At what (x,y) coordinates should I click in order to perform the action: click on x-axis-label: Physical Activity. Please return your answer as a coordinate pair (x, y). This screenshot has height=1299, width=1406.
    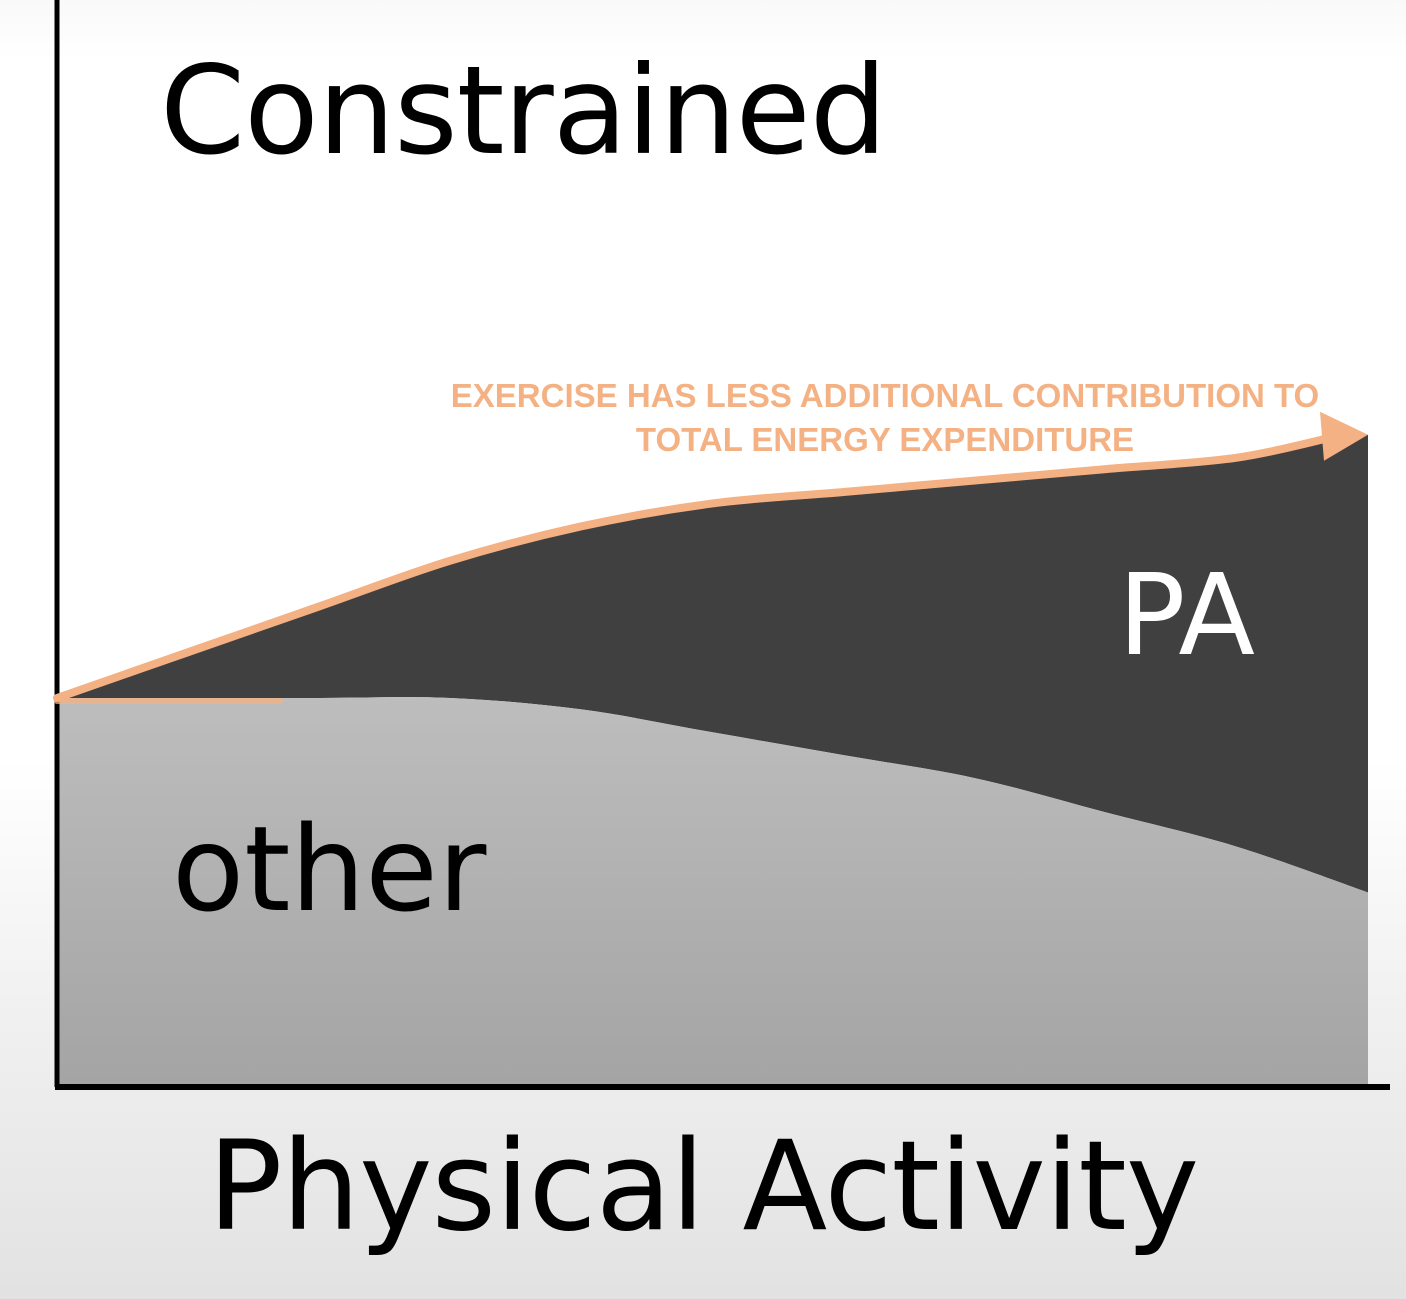
    Looking at the image, I should click on (703, 1187).